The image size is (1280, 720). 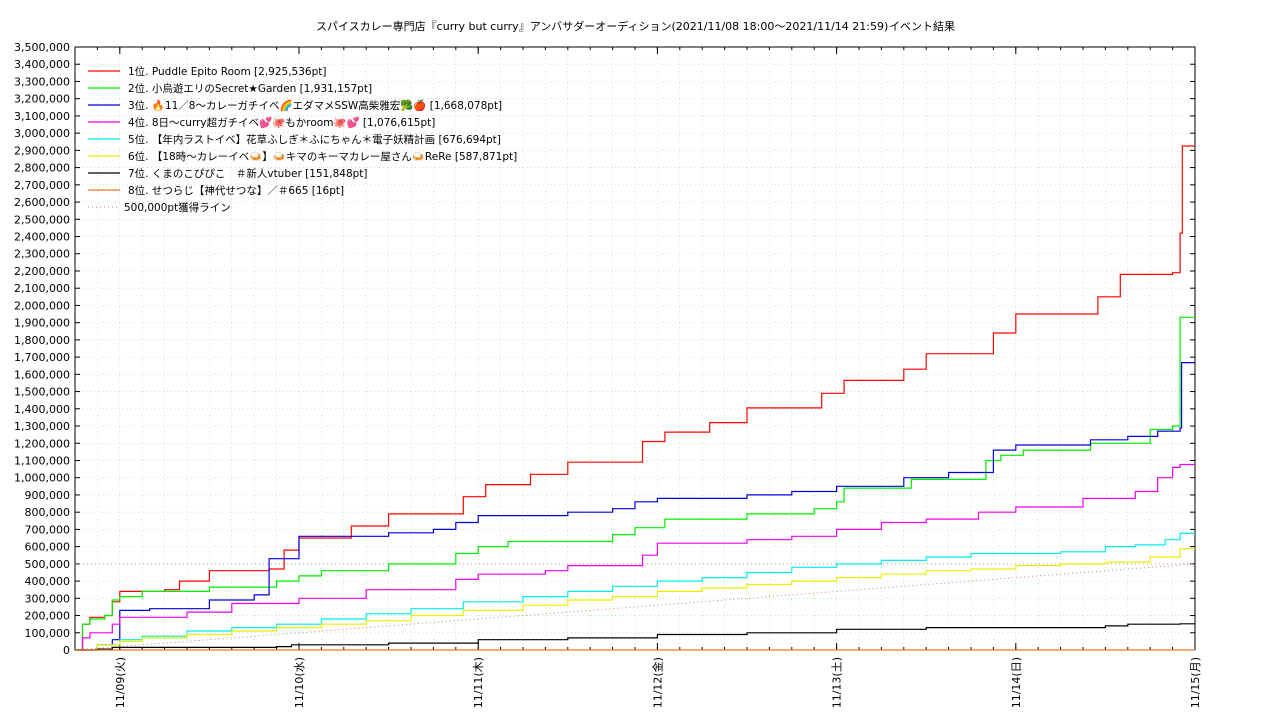 What do you see at coordinates (42, 323) in the screenshot?
I see `y-tick-label: 1,900,000` at bounding box center [42, 323].